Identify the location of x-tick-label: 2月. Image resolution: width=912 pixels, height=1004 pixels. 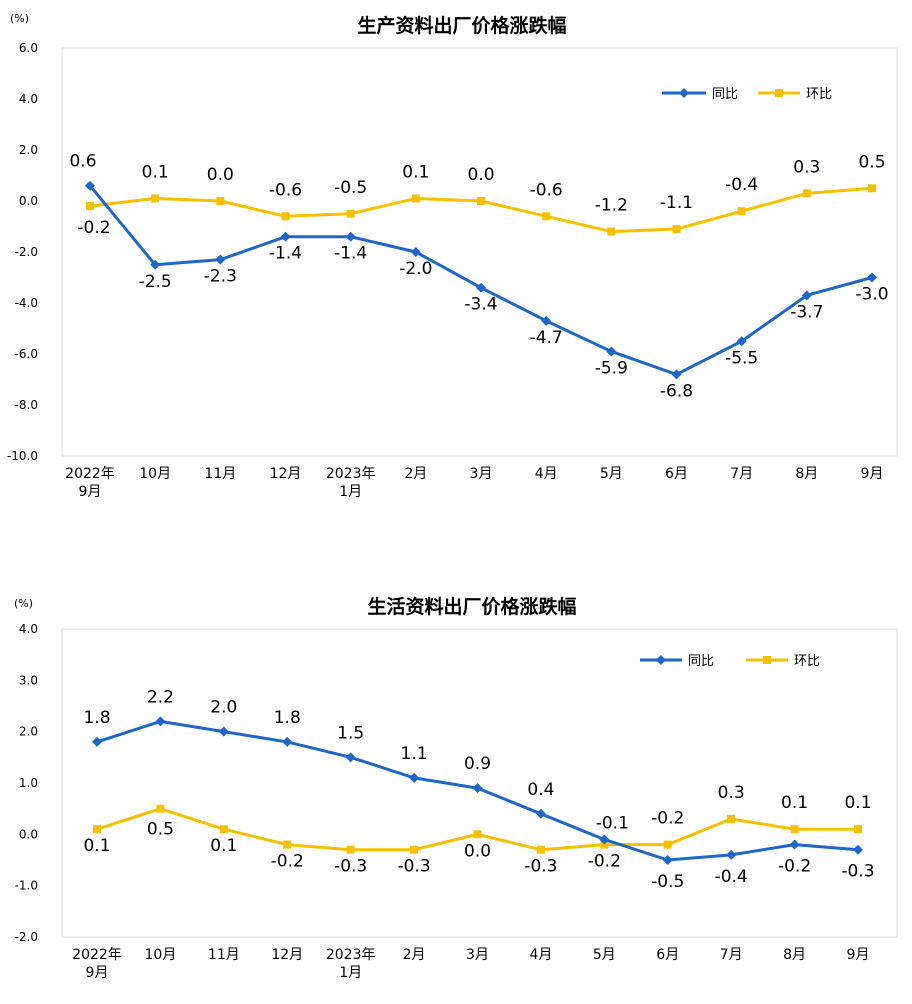
(414, 955).